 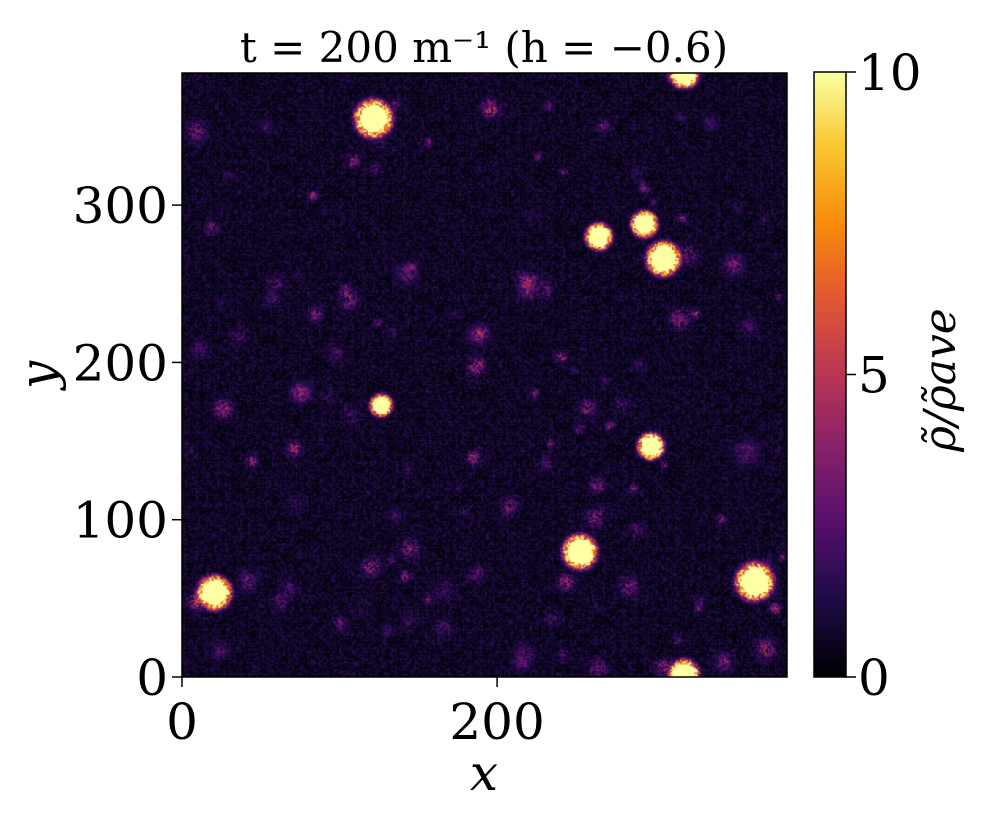 I want to click on colorbar-tick-label: 10, so click(x=890, y=73).